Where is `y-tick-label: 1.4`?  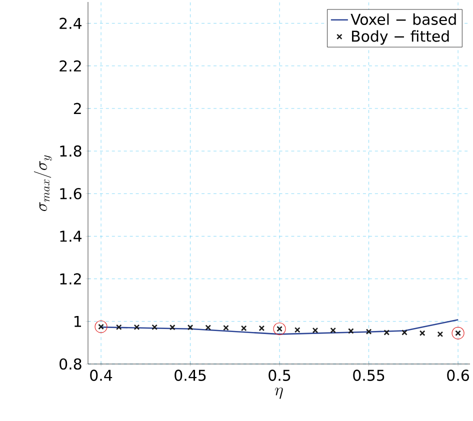 y-tick-label: 1.4 is located at coordinates (71, 236).